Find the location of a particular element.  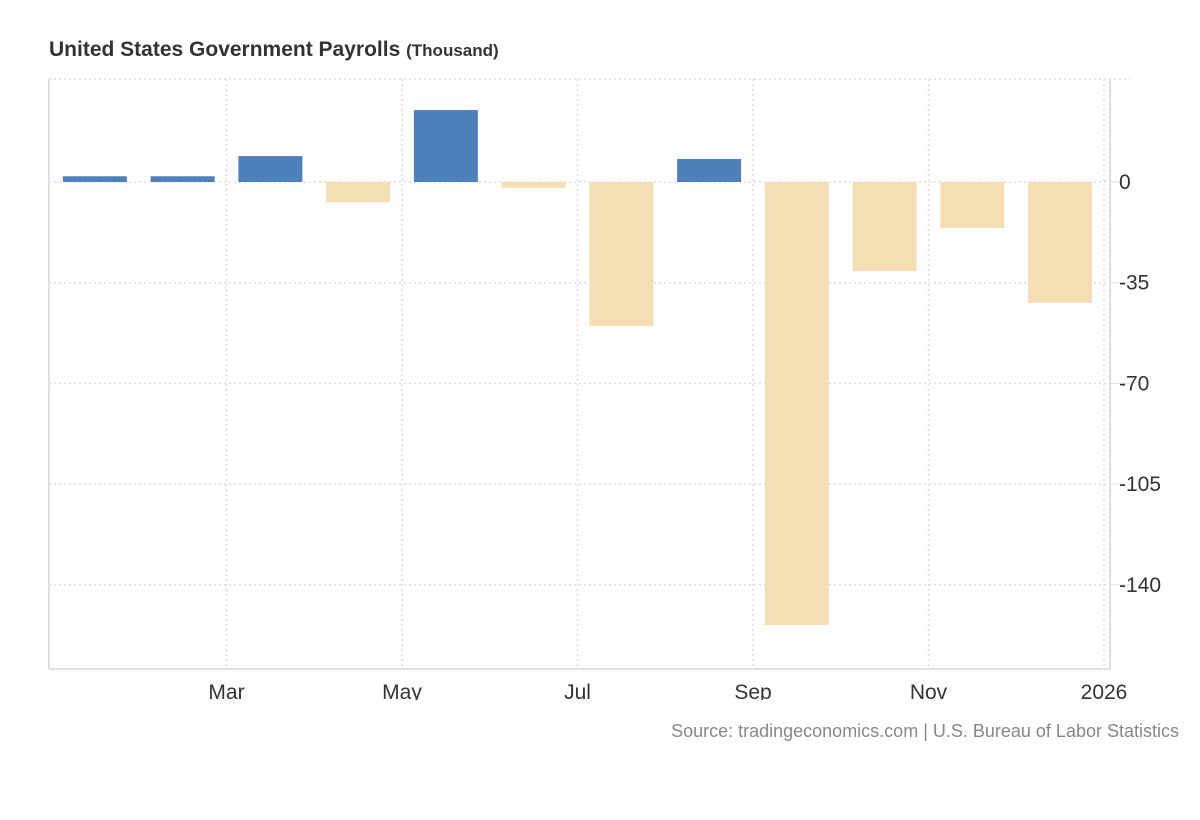

x-tick-label: May is located at coordinates (402, 690).